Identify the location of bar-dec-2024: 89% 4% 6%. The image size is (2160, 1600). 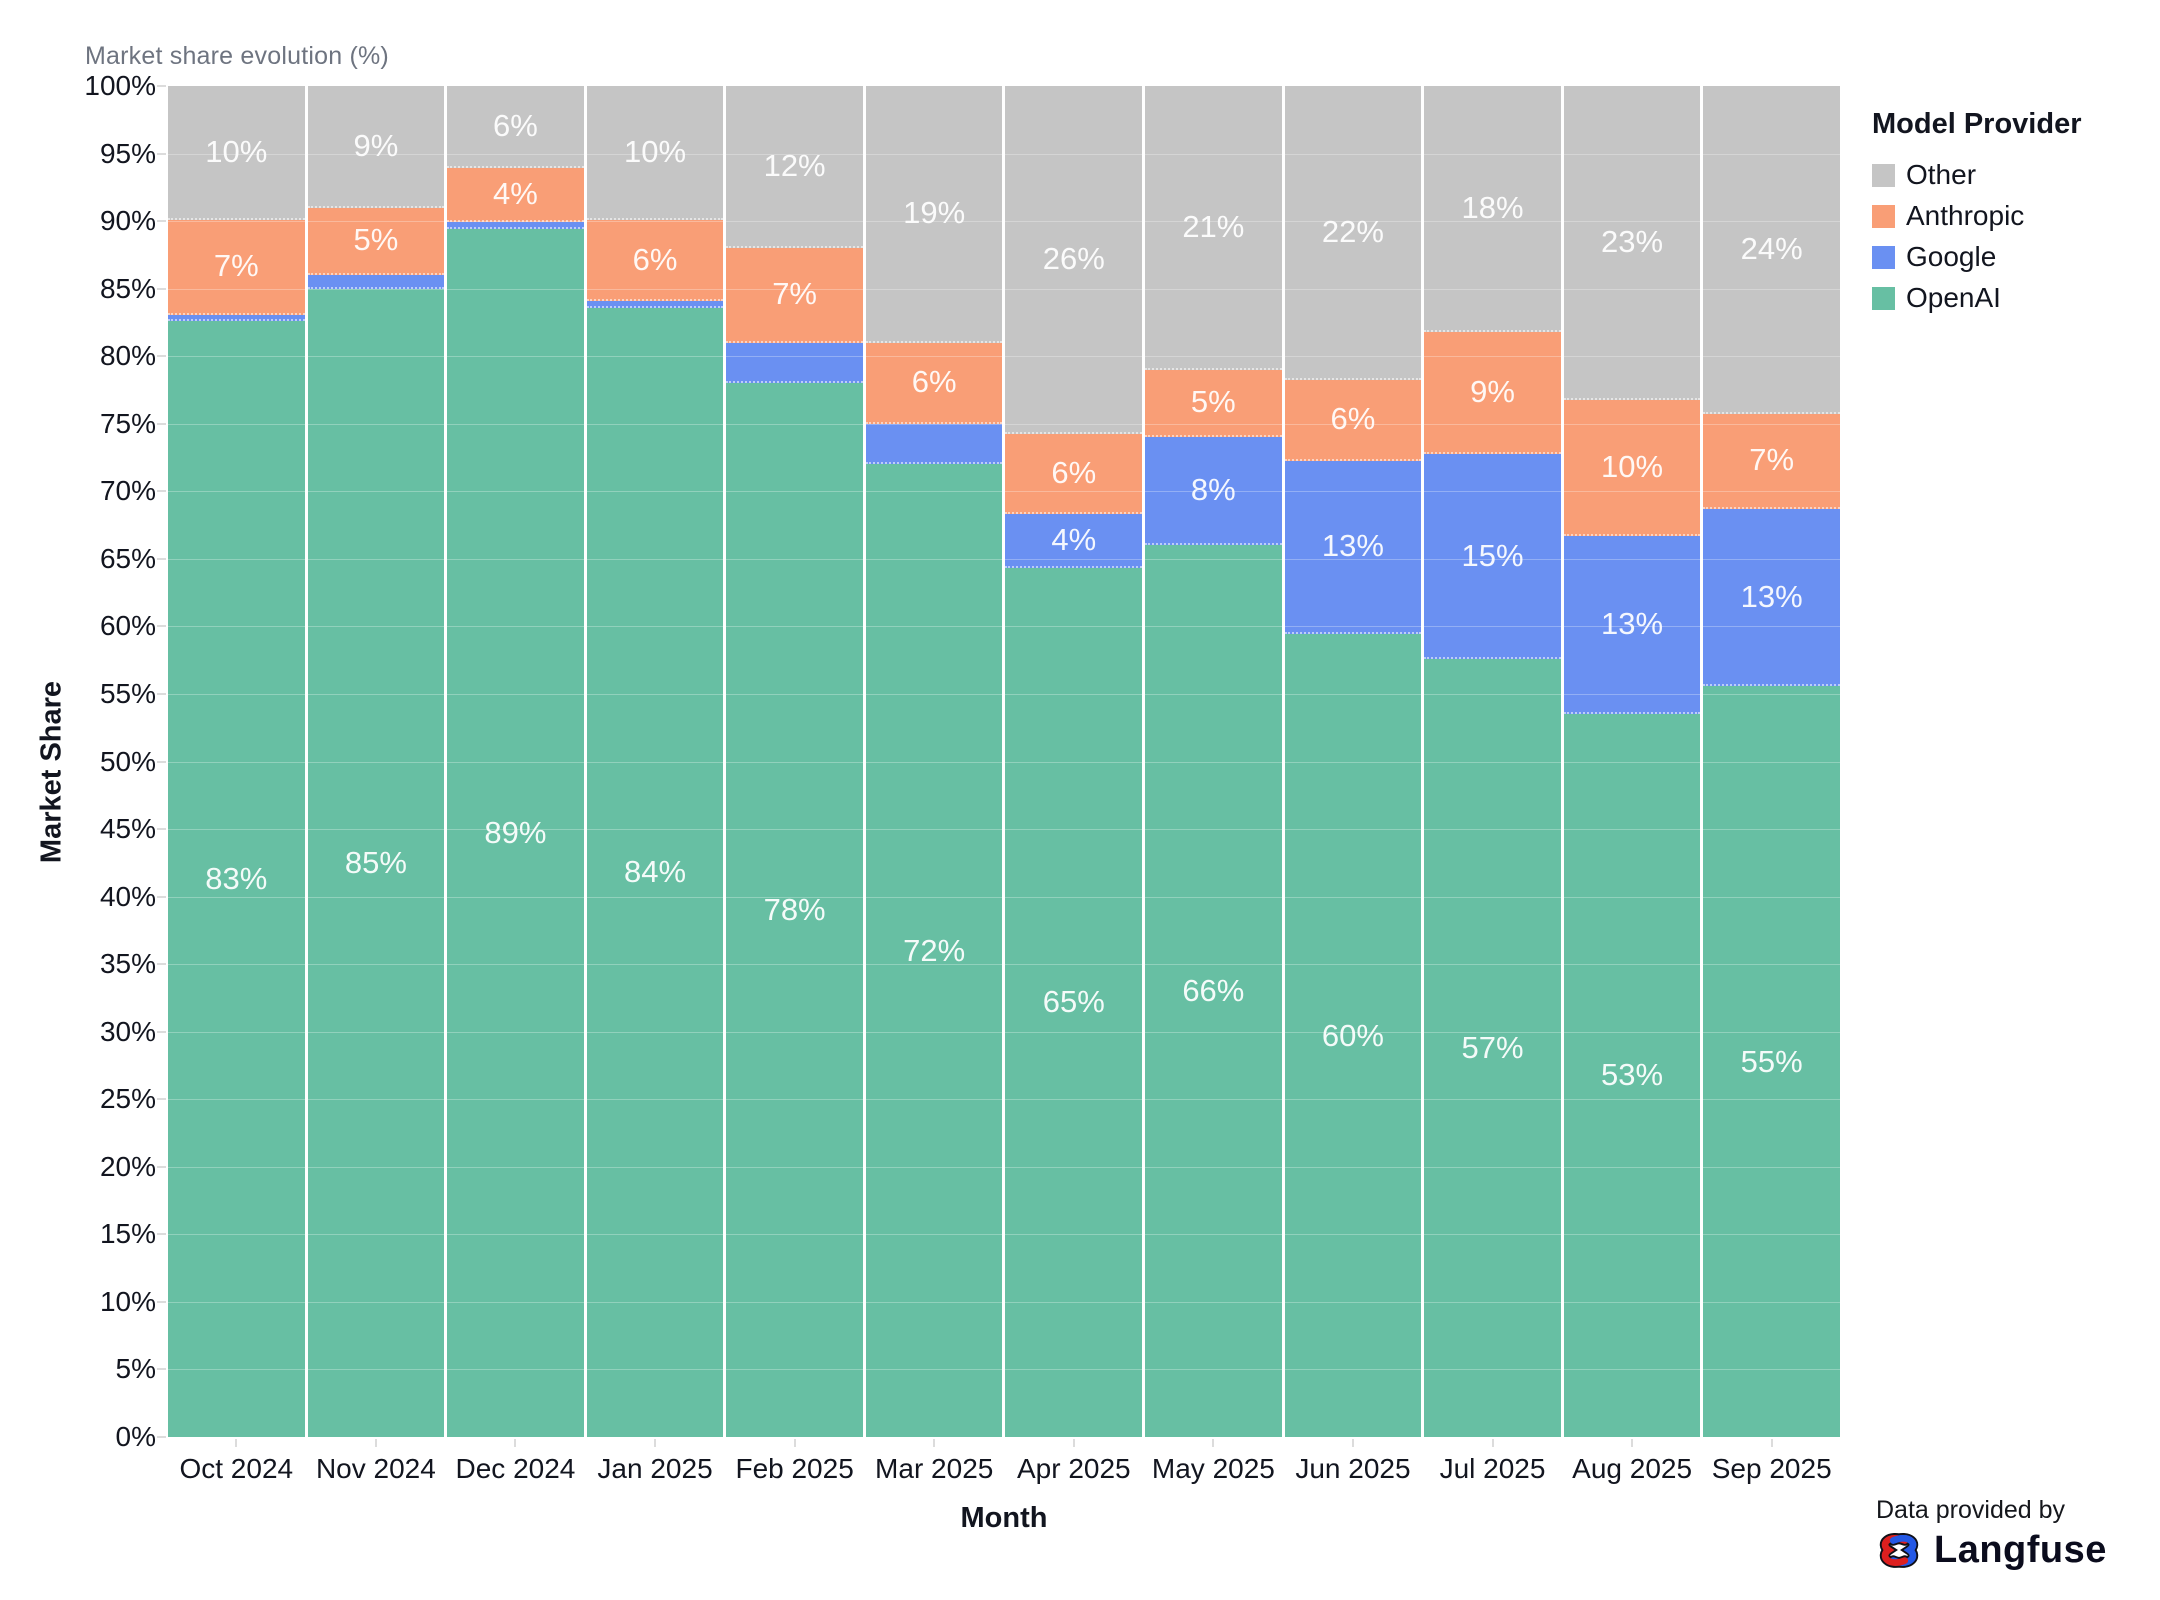
(515, 761).